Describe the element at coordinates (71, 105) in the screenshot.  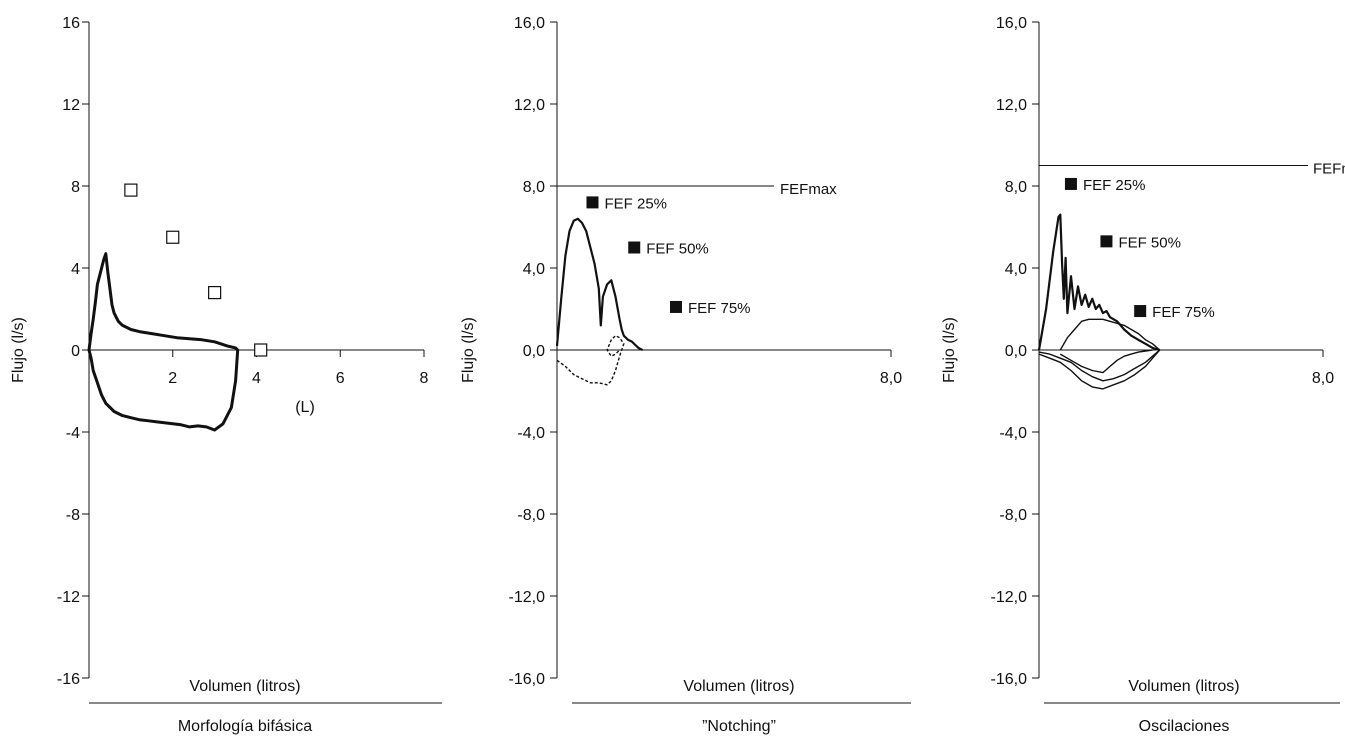
I see `y-tick-label: 12` at that location.